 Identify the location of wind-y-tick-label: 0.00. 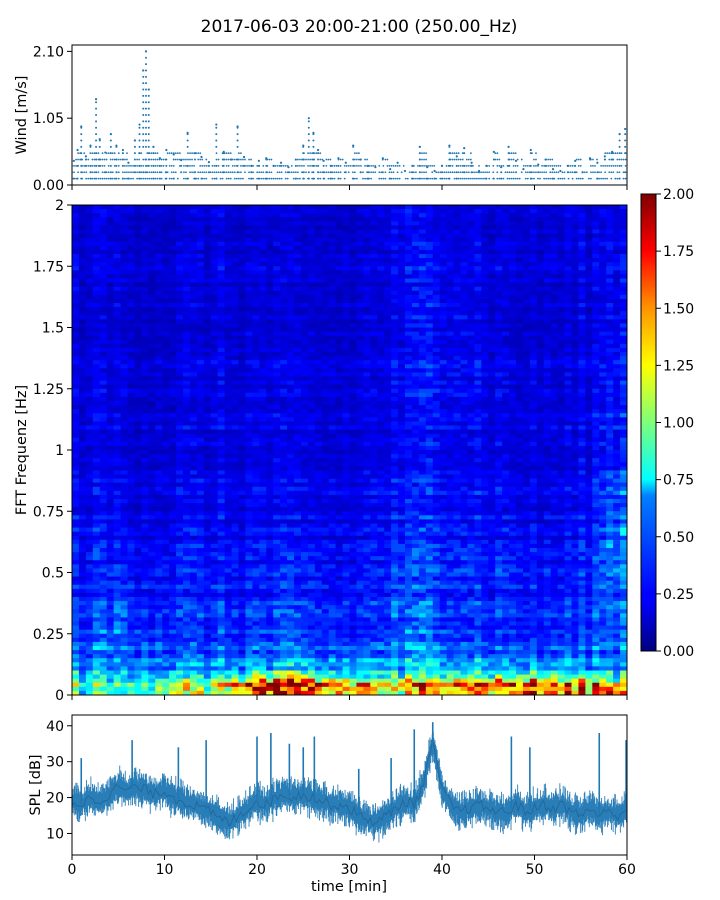
(48, 186).